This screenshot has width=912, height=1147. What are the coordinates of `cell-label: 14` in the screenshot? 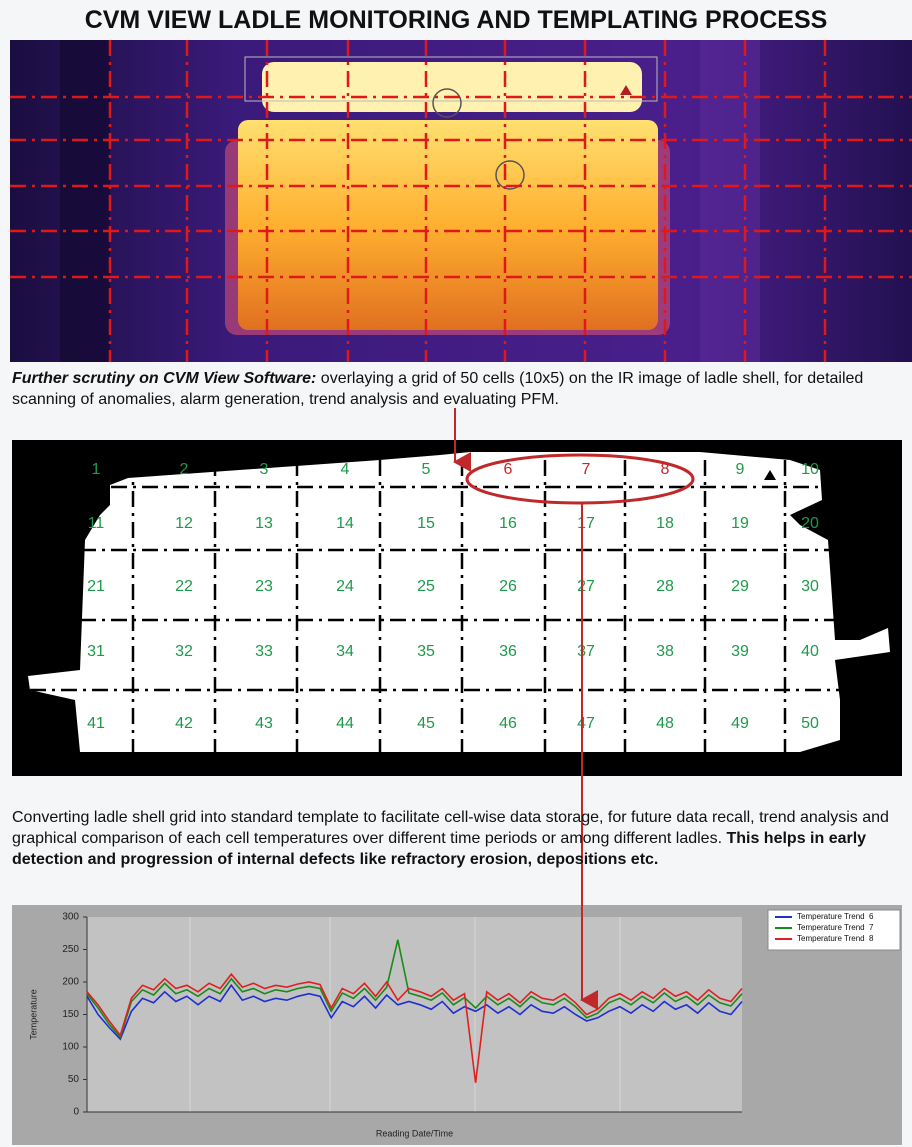 It's located at (345, 523).